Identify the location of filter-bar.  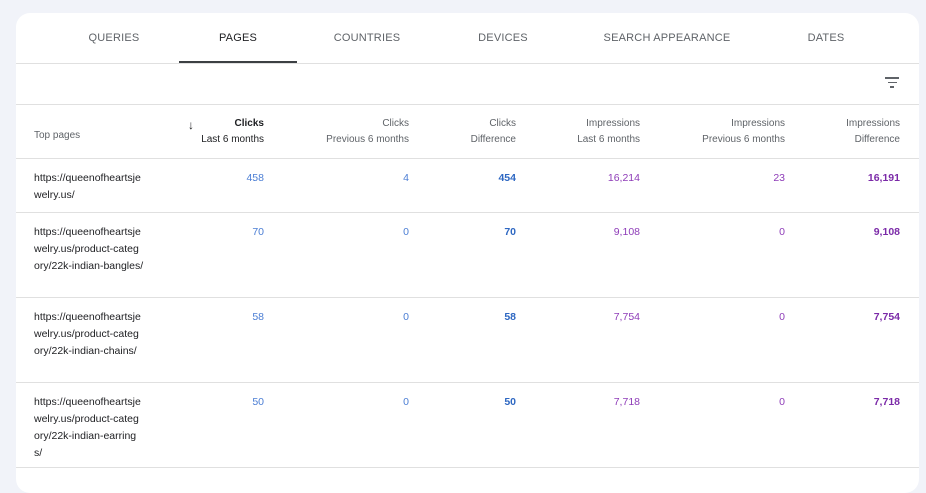
(467, 84).